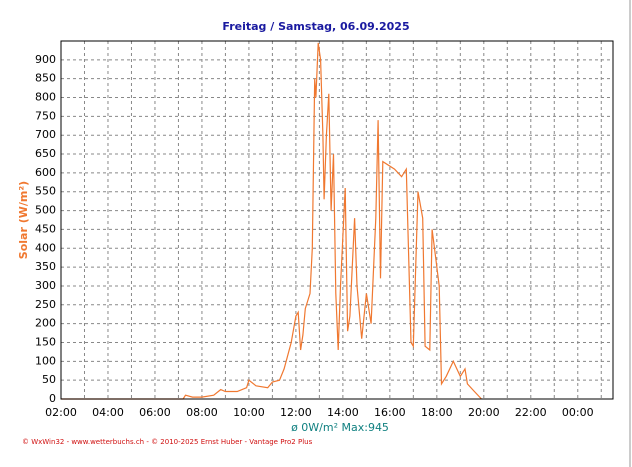  What do you see at coordinates (45, 134) in the screenshot?
I see `y-tick-label: 700` at bounding box center [45, 134].